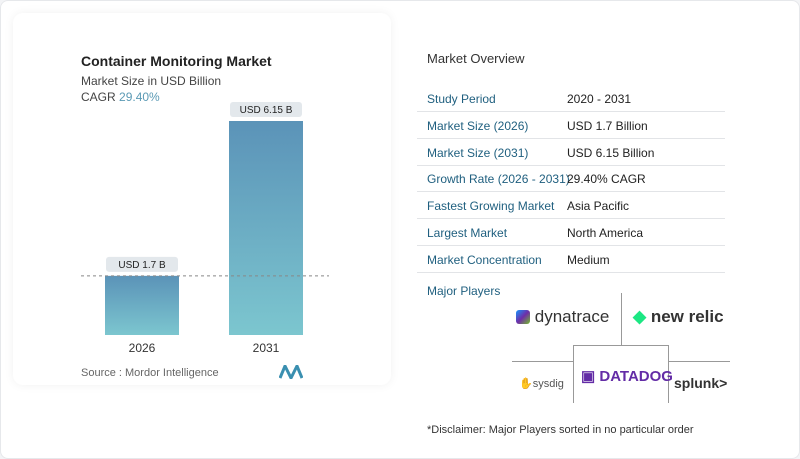 This screenshot has height=459, width=800. What do you see at coordinates (476, 58) in the screenshot?
I see `overview-title: Market Overview` at bounding box center [476, 58].